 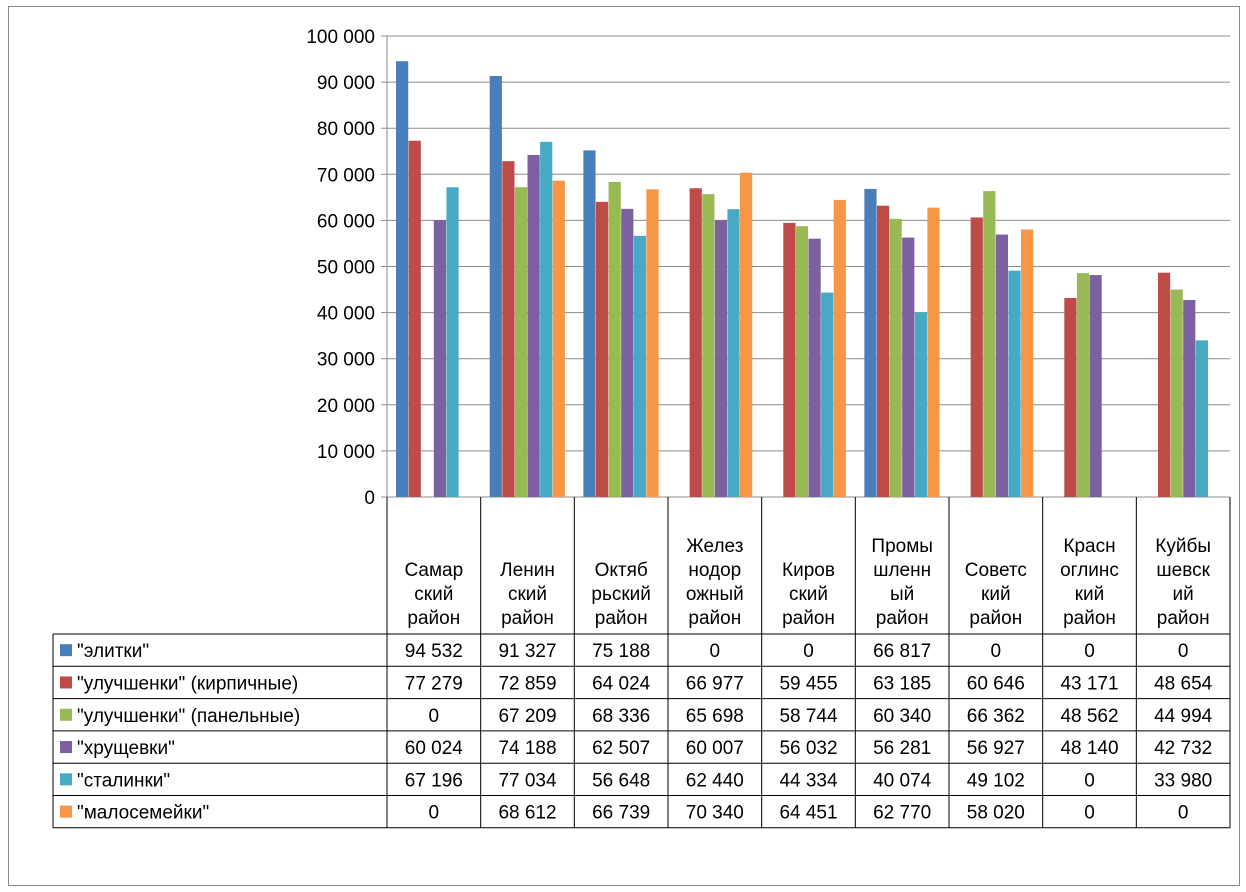 What do you see at coordinates (527, 716) in the screenshot?
I see `data-label: 67 209` at bounding box center [527, 716].